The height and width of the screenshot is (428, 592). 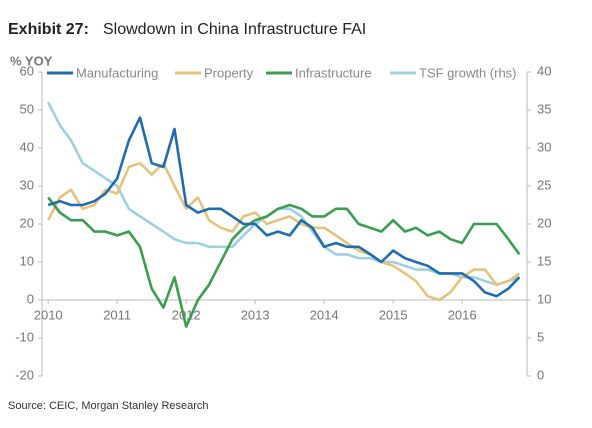 I want to click on y-tick-label: 60, so click(x=27, y=70).